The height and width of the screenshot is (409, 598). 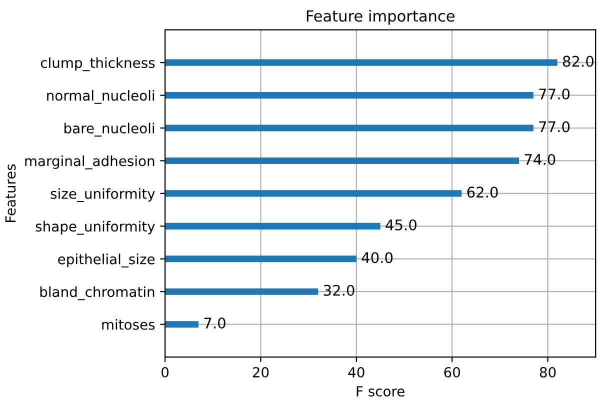 What do you see at coordinates (165, 372) in the screenshot?
I see `x-tick-label: 0` at bounding box center [165, 372].